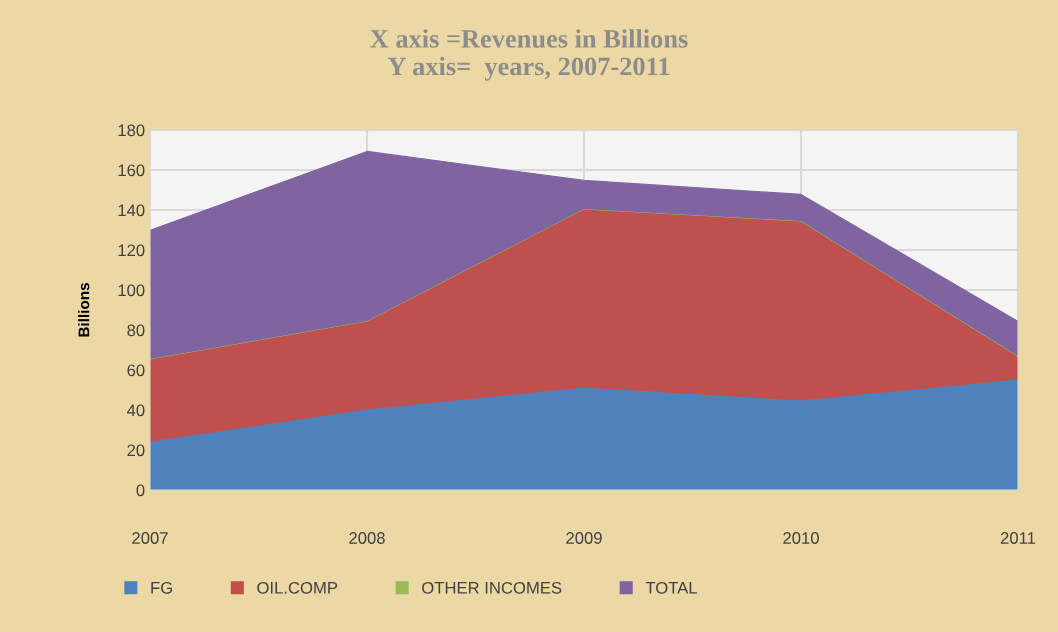 The image size is (1058, 632). I want to click on y-tick-label: 80, so click(136, 330).